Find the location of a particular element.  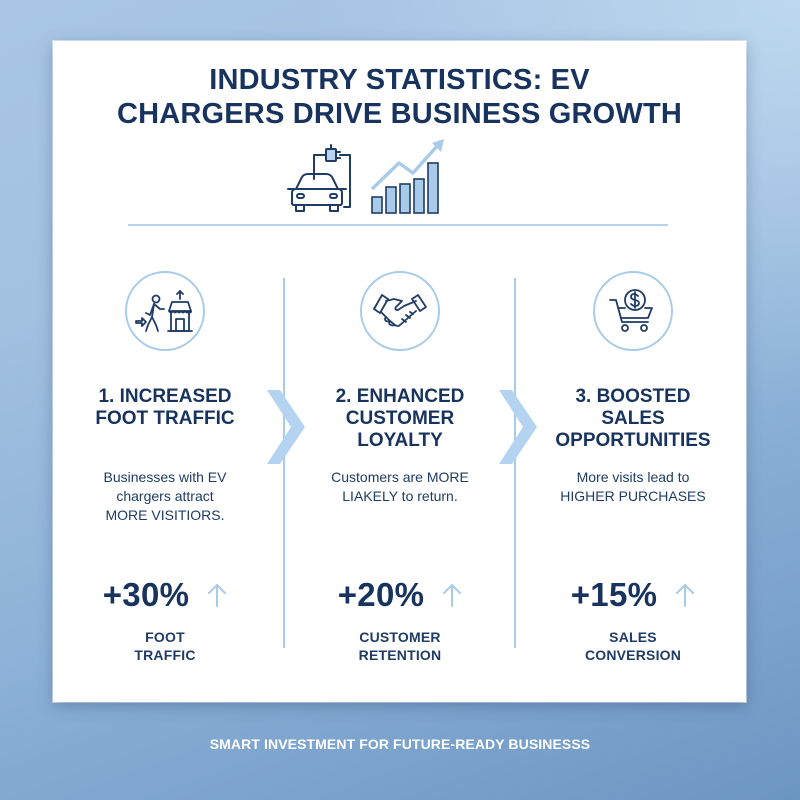

header-divider is located at coordinates (398, 225).